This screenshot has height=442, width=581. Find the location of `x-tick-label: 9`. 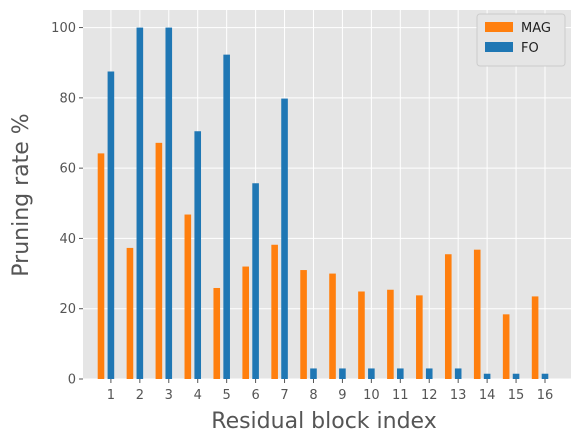

x-tick-label: 9 is located at coordinates (342, 395).